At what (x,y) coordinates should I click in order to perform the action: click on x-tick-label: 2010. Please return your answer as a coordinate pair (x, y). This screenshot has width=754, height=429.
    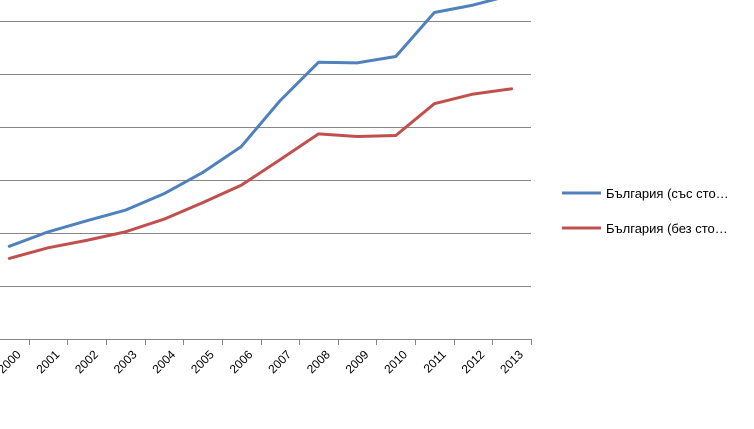
    Looking at the image, I should click on (395, 361).